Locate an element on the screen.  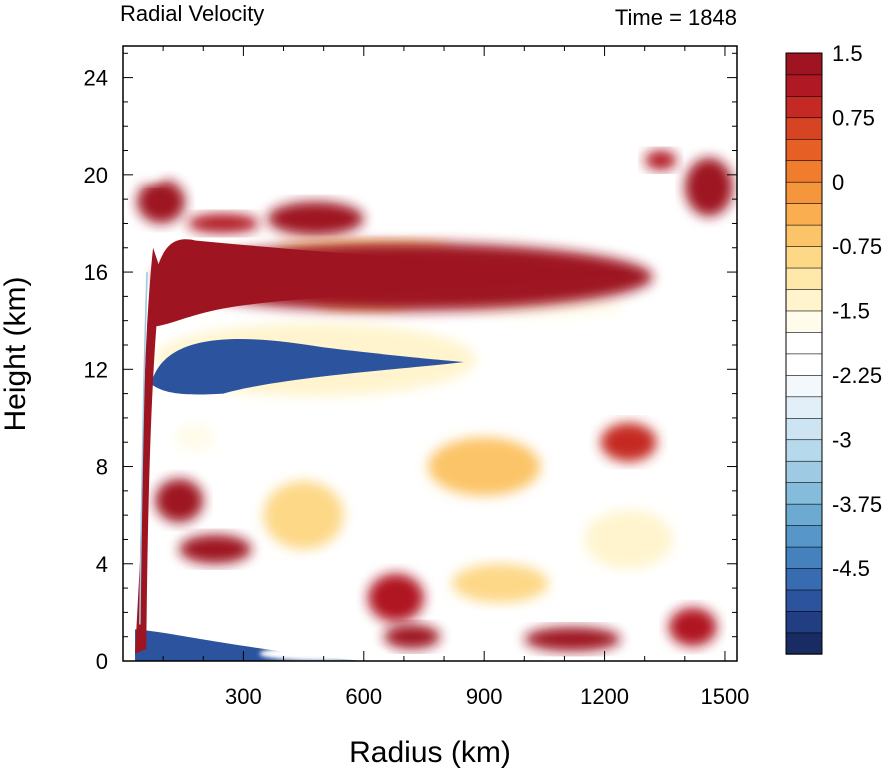
y-tick-label: 0 is located at coordinates (102, 661).